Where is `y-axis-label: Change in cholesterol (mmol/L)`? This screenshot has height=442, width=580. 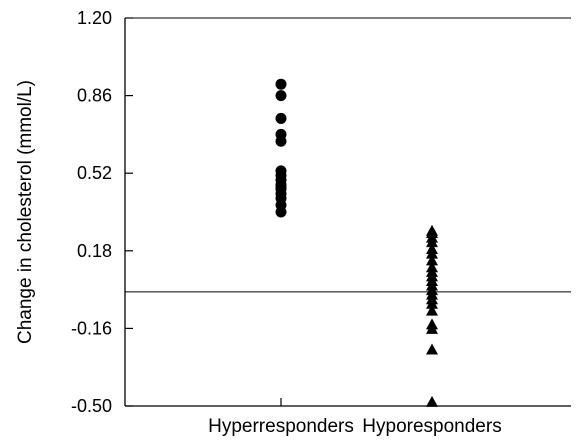
y-axis-label: Change in cholesterol (mmol/L) is located at coordinates (25, 212).